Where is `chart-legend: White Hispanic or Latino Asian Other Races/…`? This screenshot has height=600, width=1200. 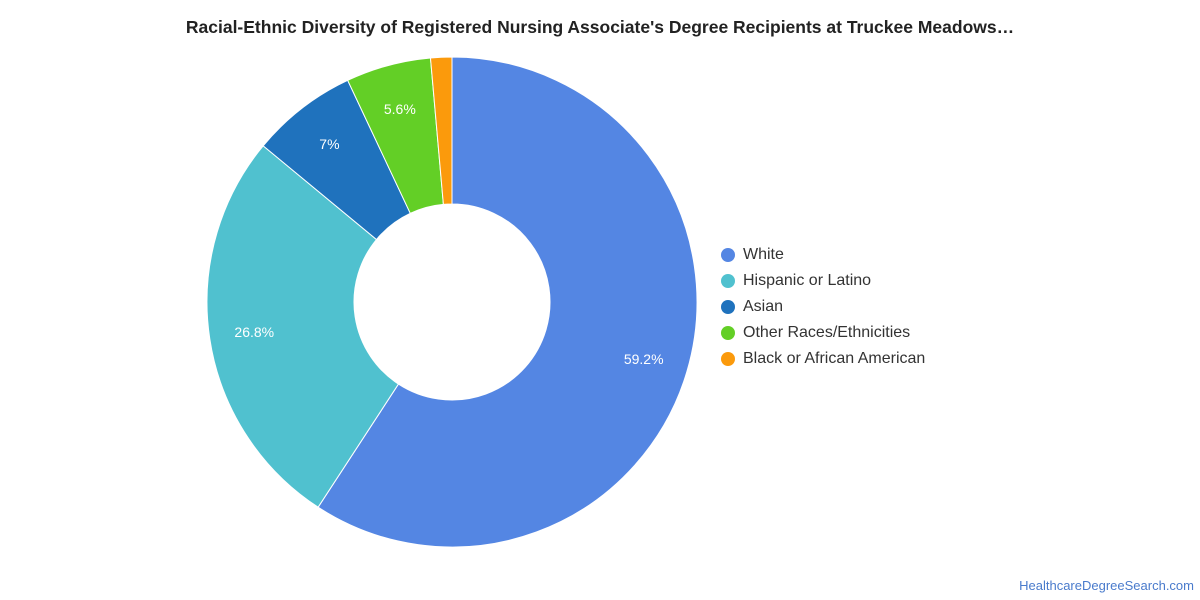
chart-legend: White Hispanic or Latino Asian Other Races/… is located at coordinates (823, 307).